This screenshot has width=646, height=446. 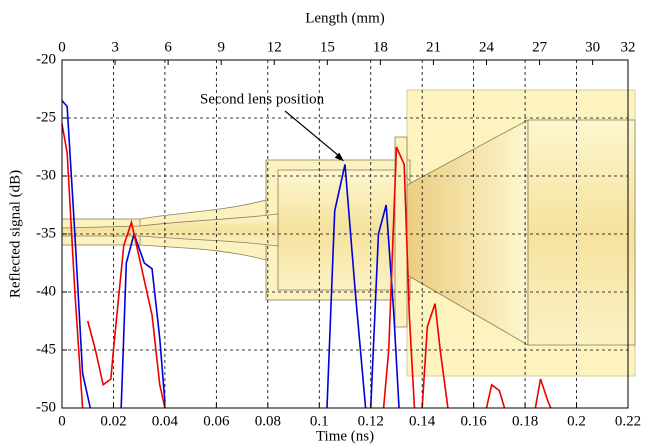 What do you see at coordinates (46, 233) in the screenshot?
I see `y-tick-label: -35` at bounding box center [46, 233].